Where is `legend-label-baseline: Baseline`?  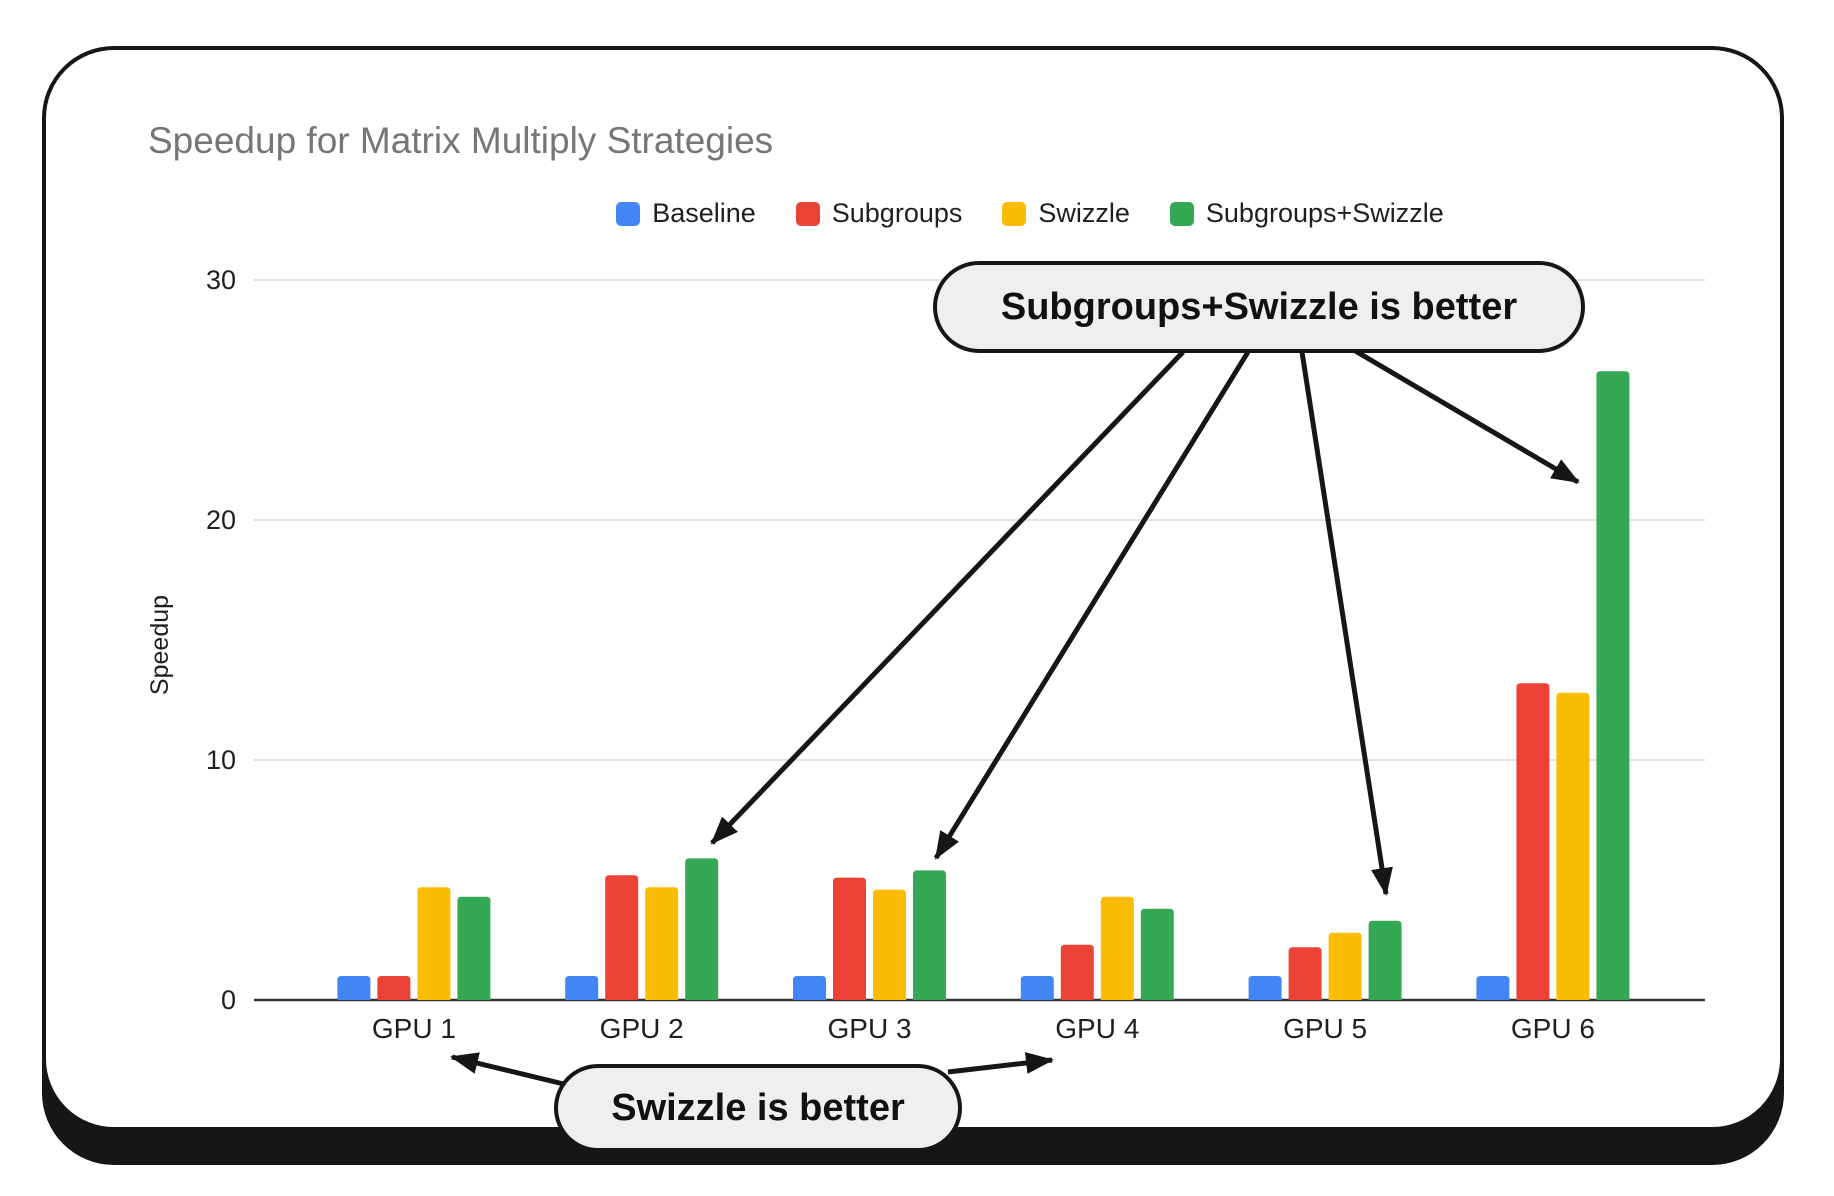 legend-label-baseline: Baseline is located at coordinates (704, 213).